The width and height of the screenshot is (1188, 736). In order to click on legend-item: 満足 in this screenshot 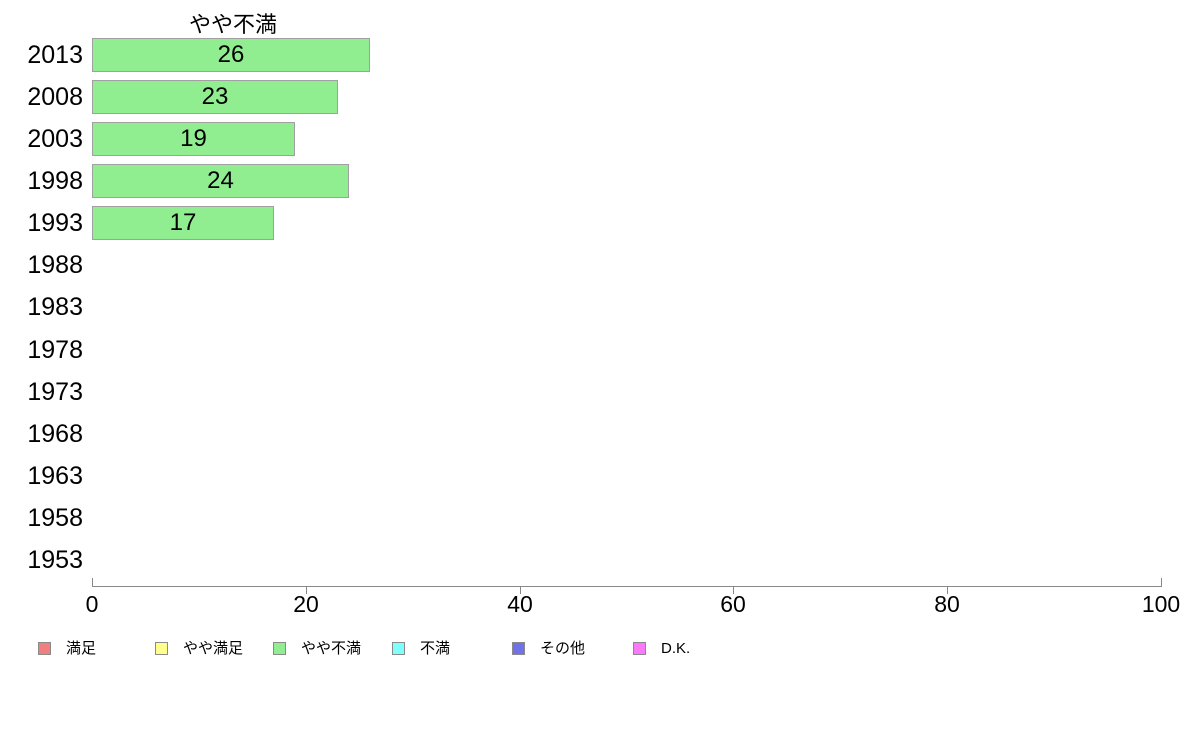, I will do `click(67, 648)`.